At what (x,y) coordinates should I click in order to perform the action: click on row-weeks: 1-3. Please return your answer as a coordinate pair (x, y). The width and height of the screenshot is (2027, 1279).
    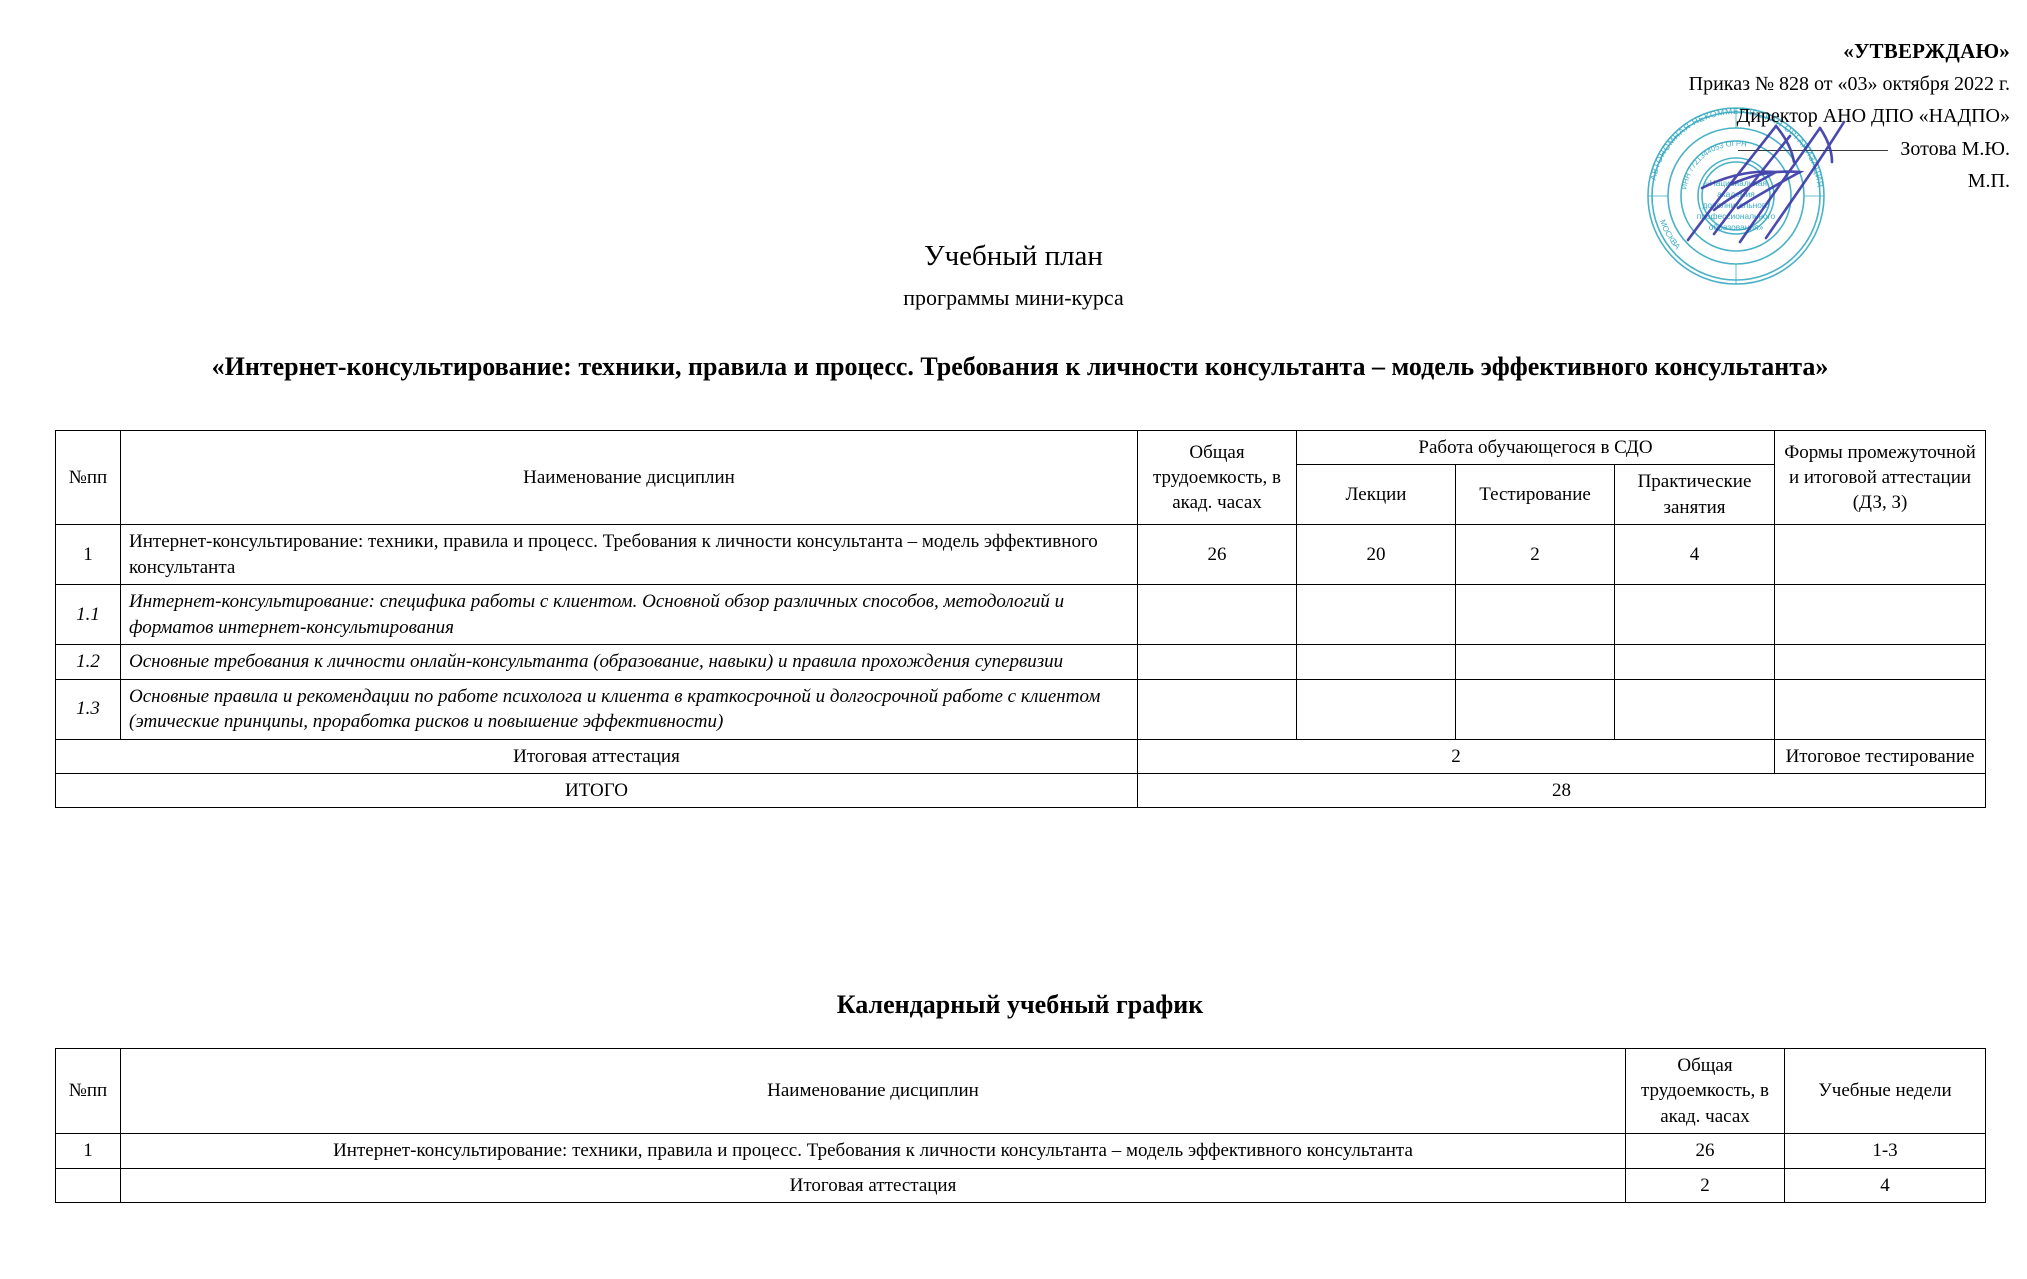
    Looking at the image, I should click on (1885, 1151).